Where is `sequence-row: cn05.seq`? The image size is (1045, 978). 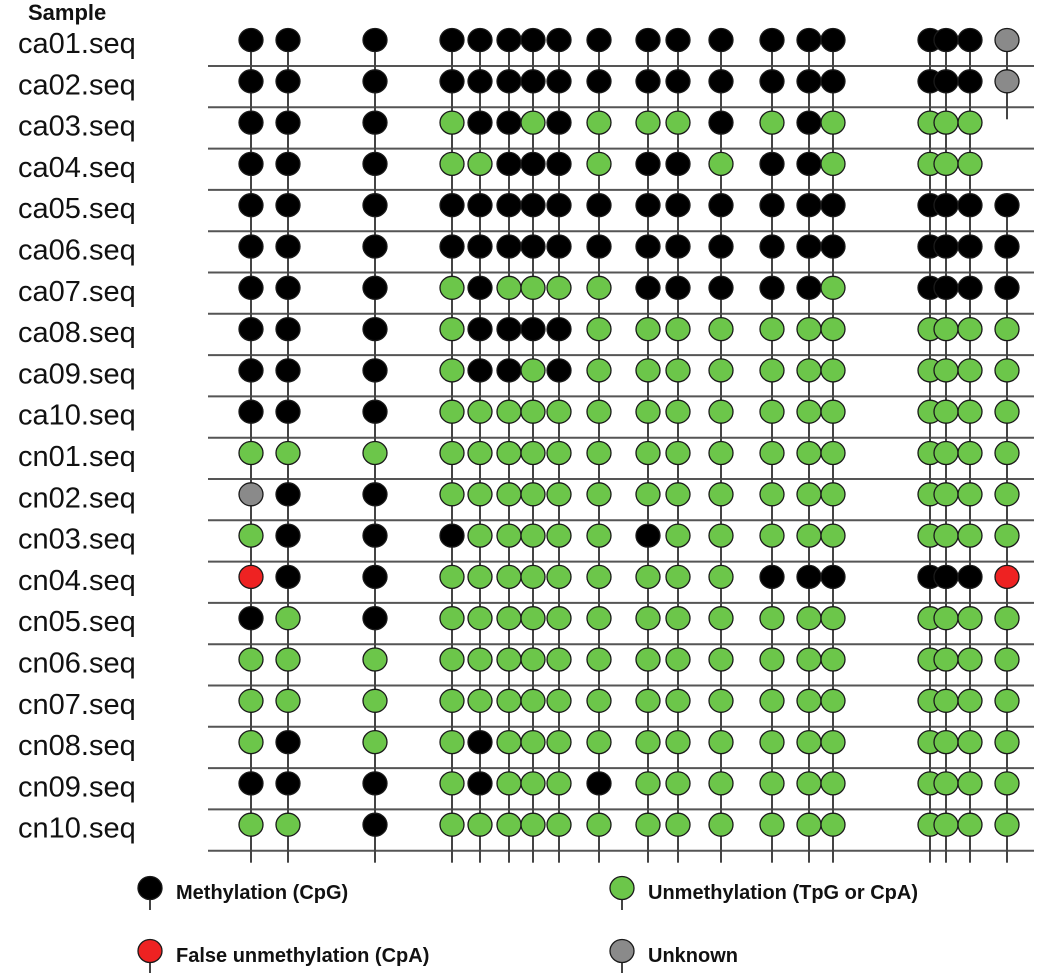
sequence-row: cn05.seq is located at coordinates (526, 631).